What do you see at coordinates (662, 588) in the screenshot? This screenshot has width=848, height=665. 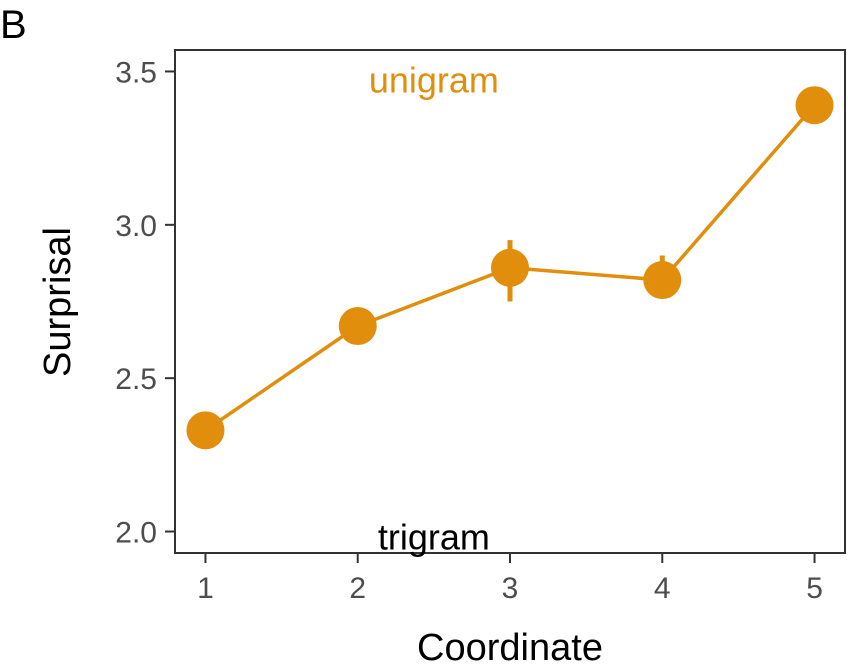 I see `x-tick-label: 4` at bounding box center [662, 588].